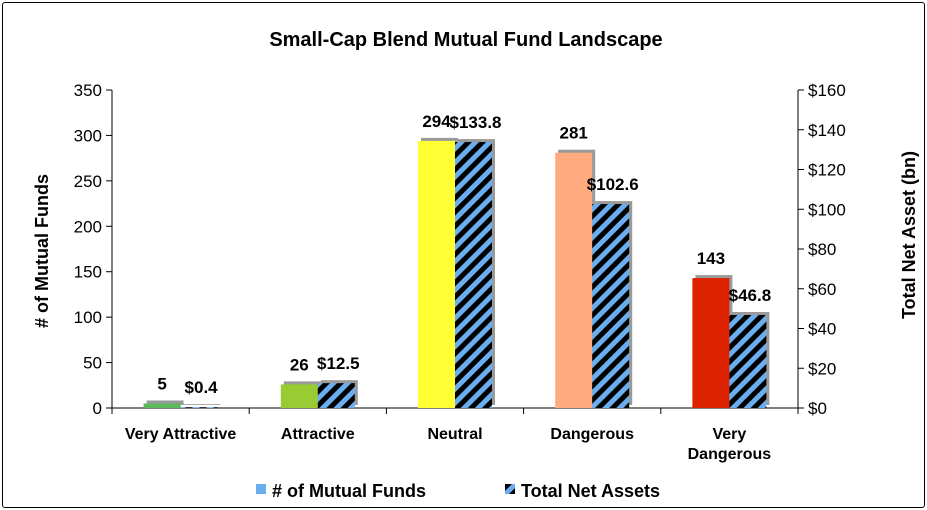 The height and width of the screenshot is (510, 927). Describe the element at coordinates (261, 489) in the screenshot. I see `legend-swatch-mutual-funds` at that location.